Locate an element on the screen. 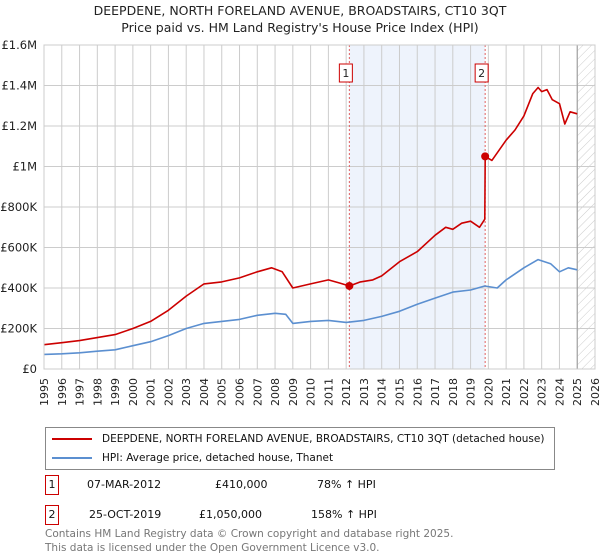 The image size is (600, 560). x-tick-label: 2023 is located at coordinates (542, 392).